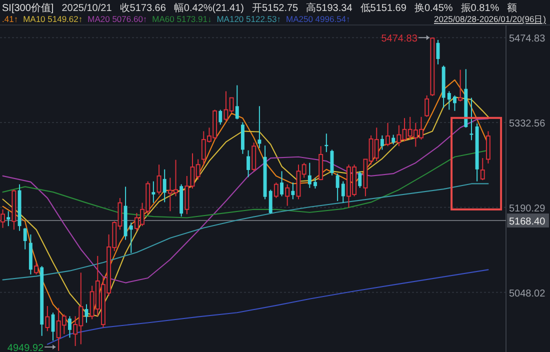 The width and height of the screenshot is (550, 352). Describe the element at coordinates (527, 222) in the screenshot. I see `ref-line-label: 5168.40` at that location.